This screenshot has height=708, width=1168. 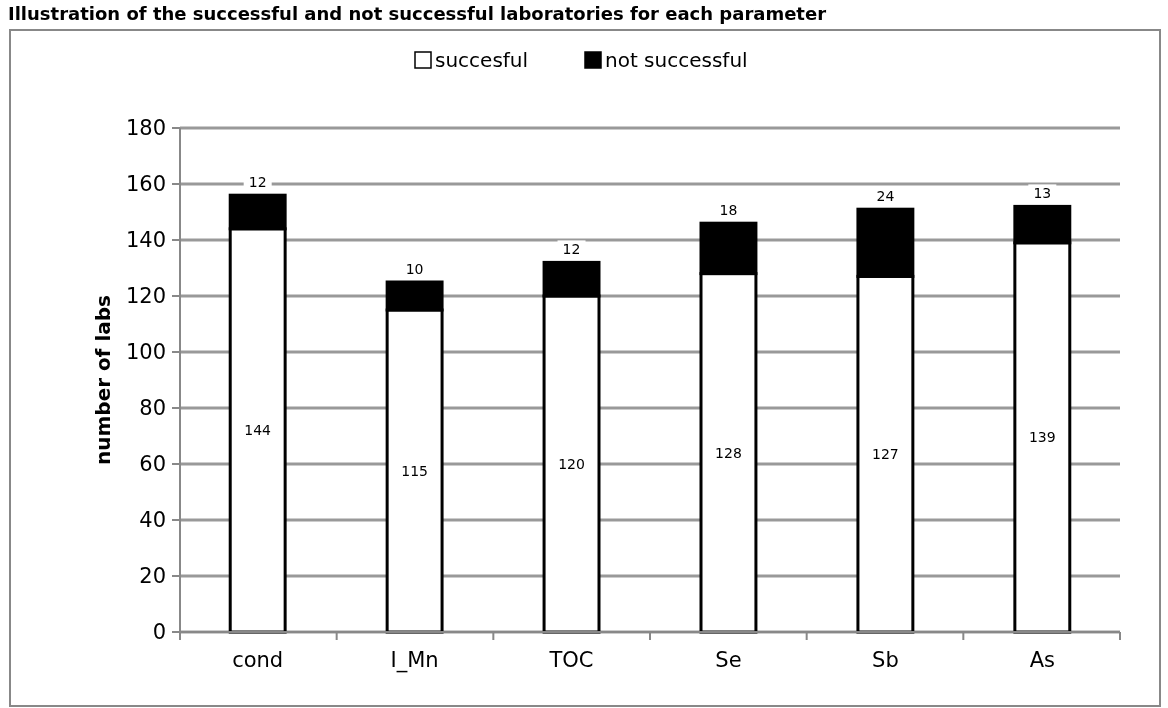 What do you see at coordinates (676, 60) in the screenshot?
I see `legend-label: not successful` at bounding box center [676, 60].